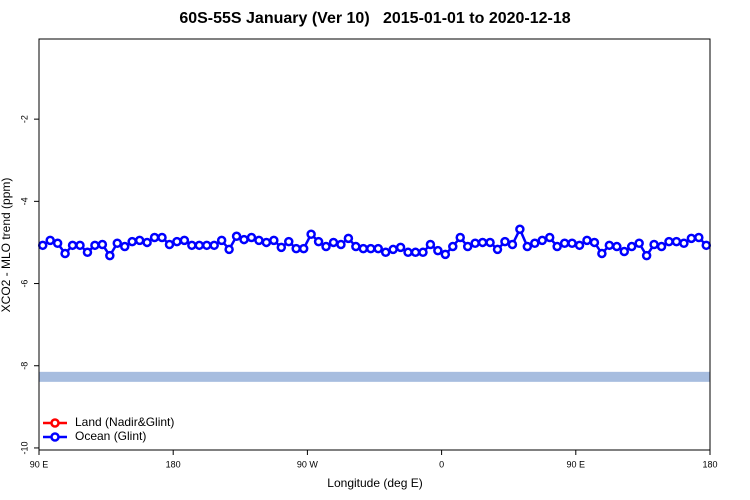  What do you see at coordinates (374, 483) in the screenshot?
I see `x-axis-label: Longitude (deg E)` at bounding box center [374, 483].